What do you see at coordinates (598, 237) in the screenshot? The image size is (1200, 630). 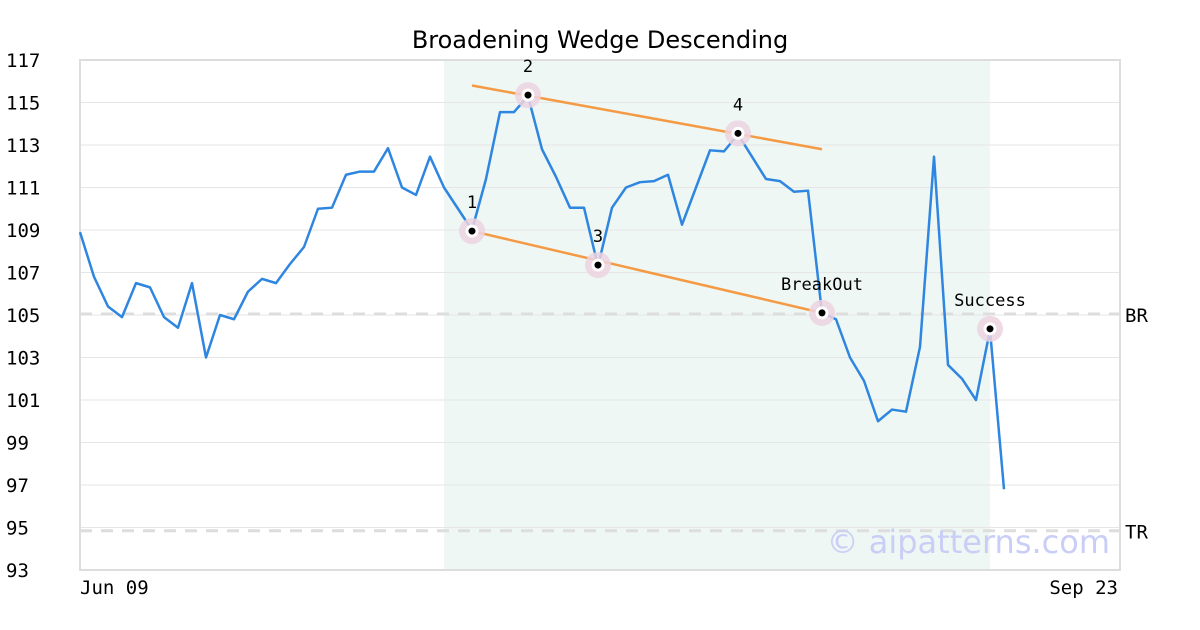 I see `point-label: 3` at bounding box center [598, 237].